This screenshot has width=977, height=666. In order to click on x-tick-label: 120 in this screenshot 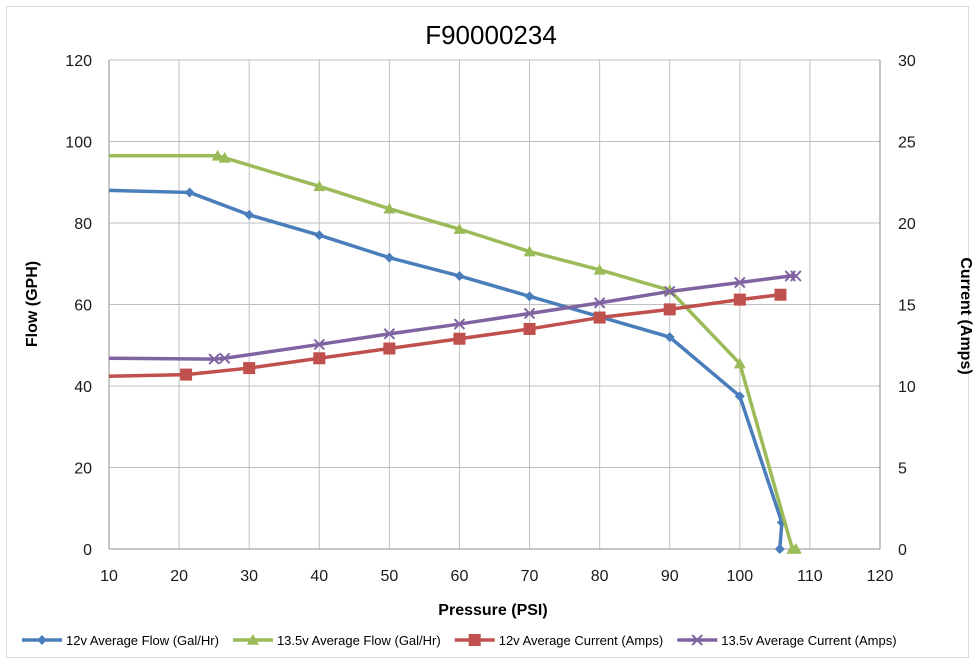, I will do `click(880, 576)`.